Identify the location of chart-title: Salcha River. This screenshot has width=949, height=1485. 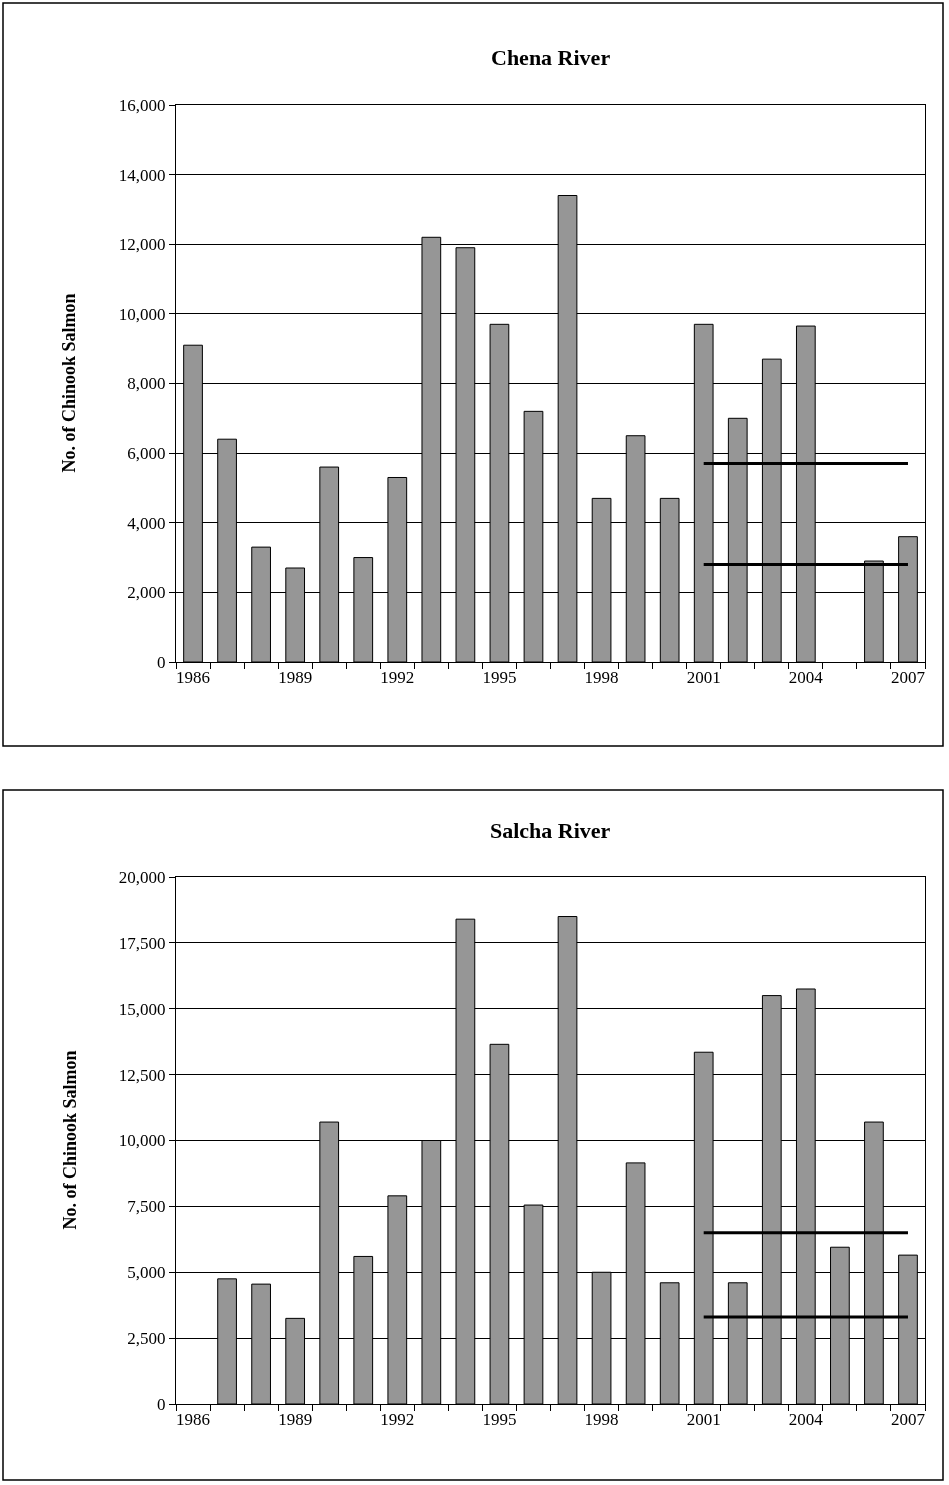
(550, 830).